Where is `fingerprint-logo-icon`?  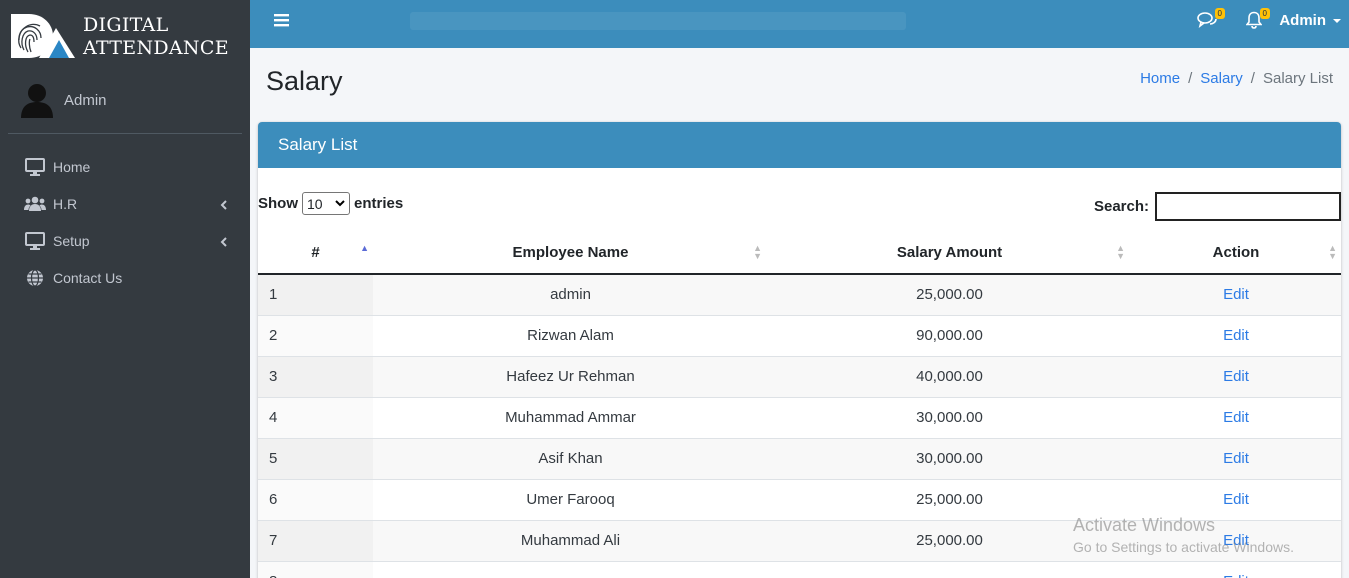 fingerprint-logo-icon is located at coordinates (43, 36).